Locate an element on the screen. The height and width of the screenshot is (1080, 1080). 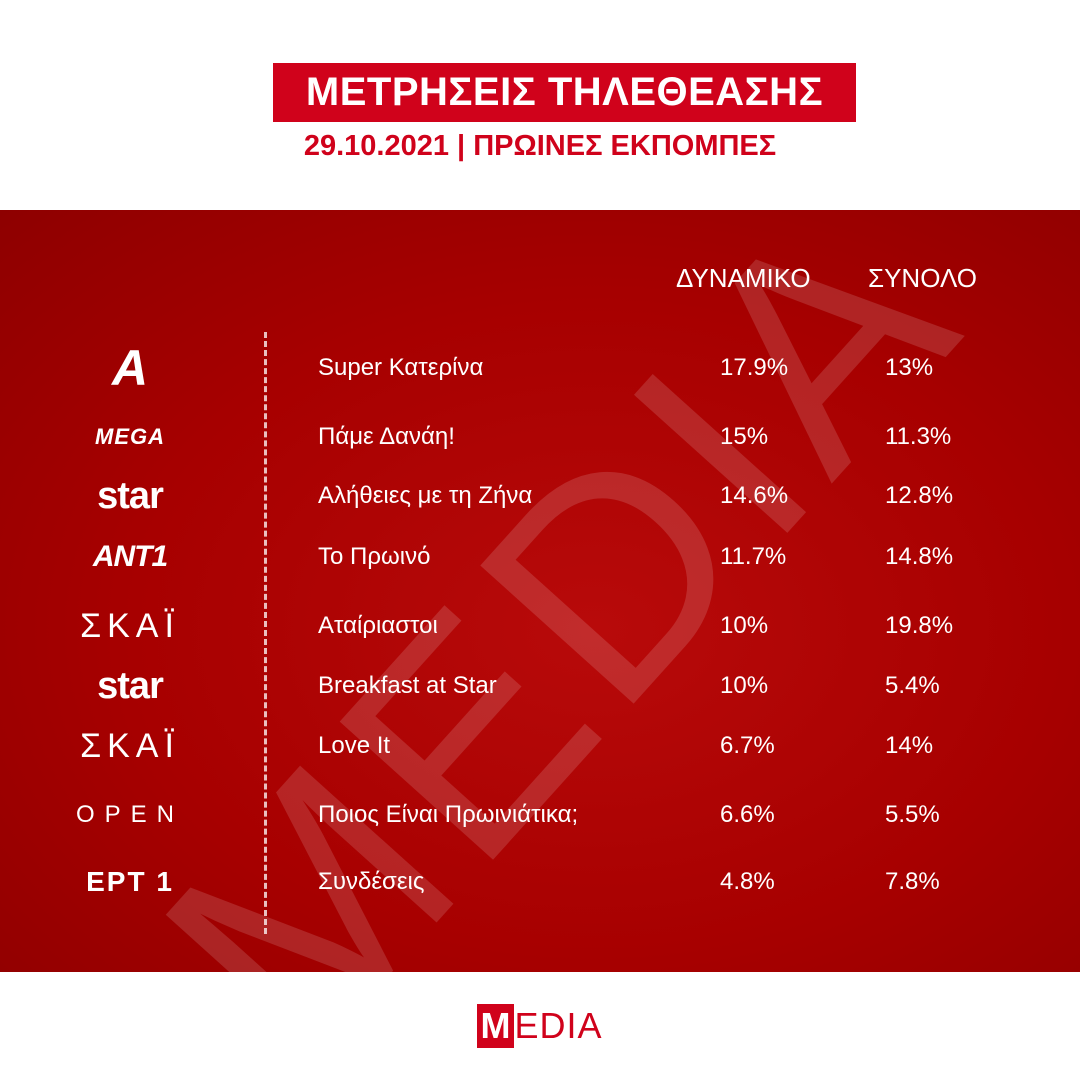
alpha-logo-icon: Α is located at coordinates (130, 368).